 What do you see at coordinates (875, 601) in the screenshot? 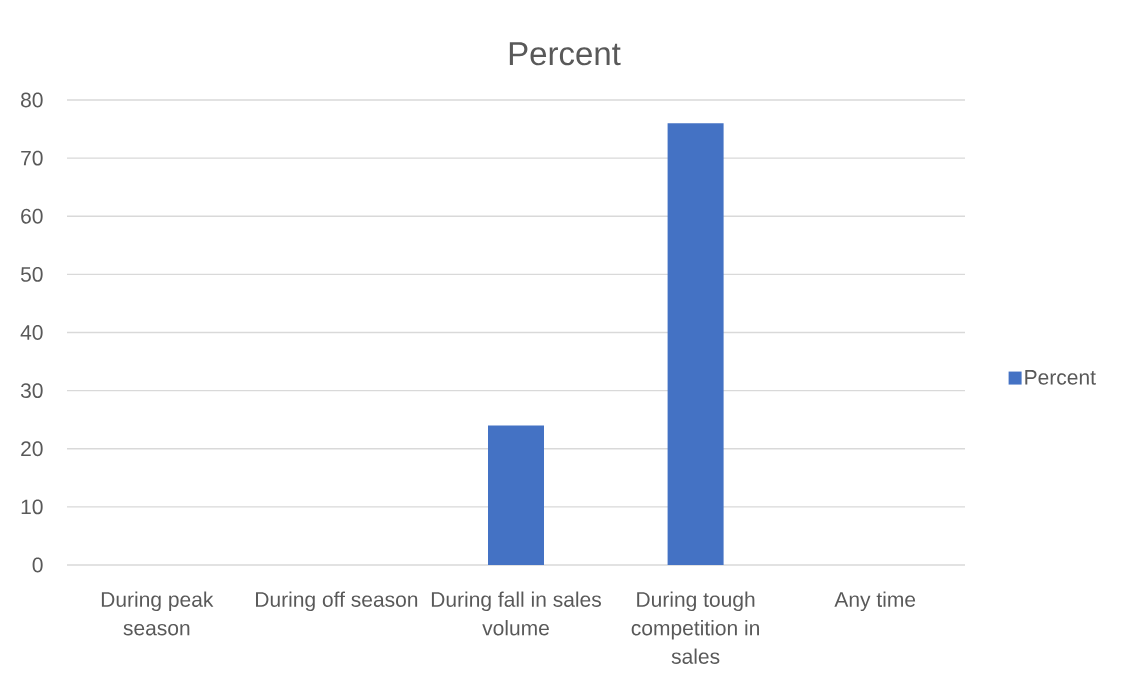
I see `x-tick-label: Any time` at bounding box center [875, 601].